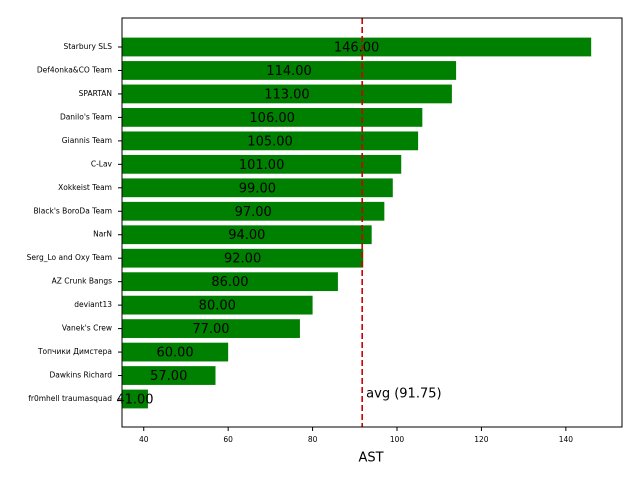 The width and height of the screenshot is (640, 480). I want to click on x-axis-label: AST, so click(370, 458).